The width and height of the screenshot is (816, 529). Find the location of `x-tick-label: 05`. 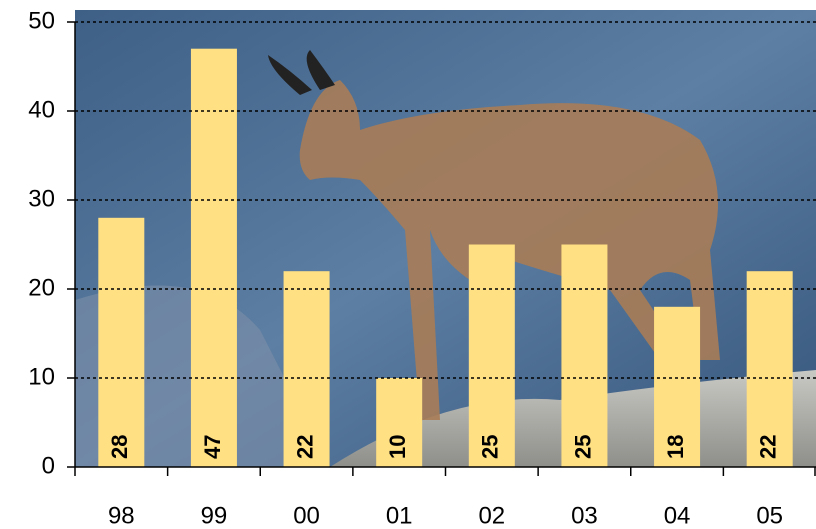

x-tick-label: 05 is located at coordinates (769, 515).